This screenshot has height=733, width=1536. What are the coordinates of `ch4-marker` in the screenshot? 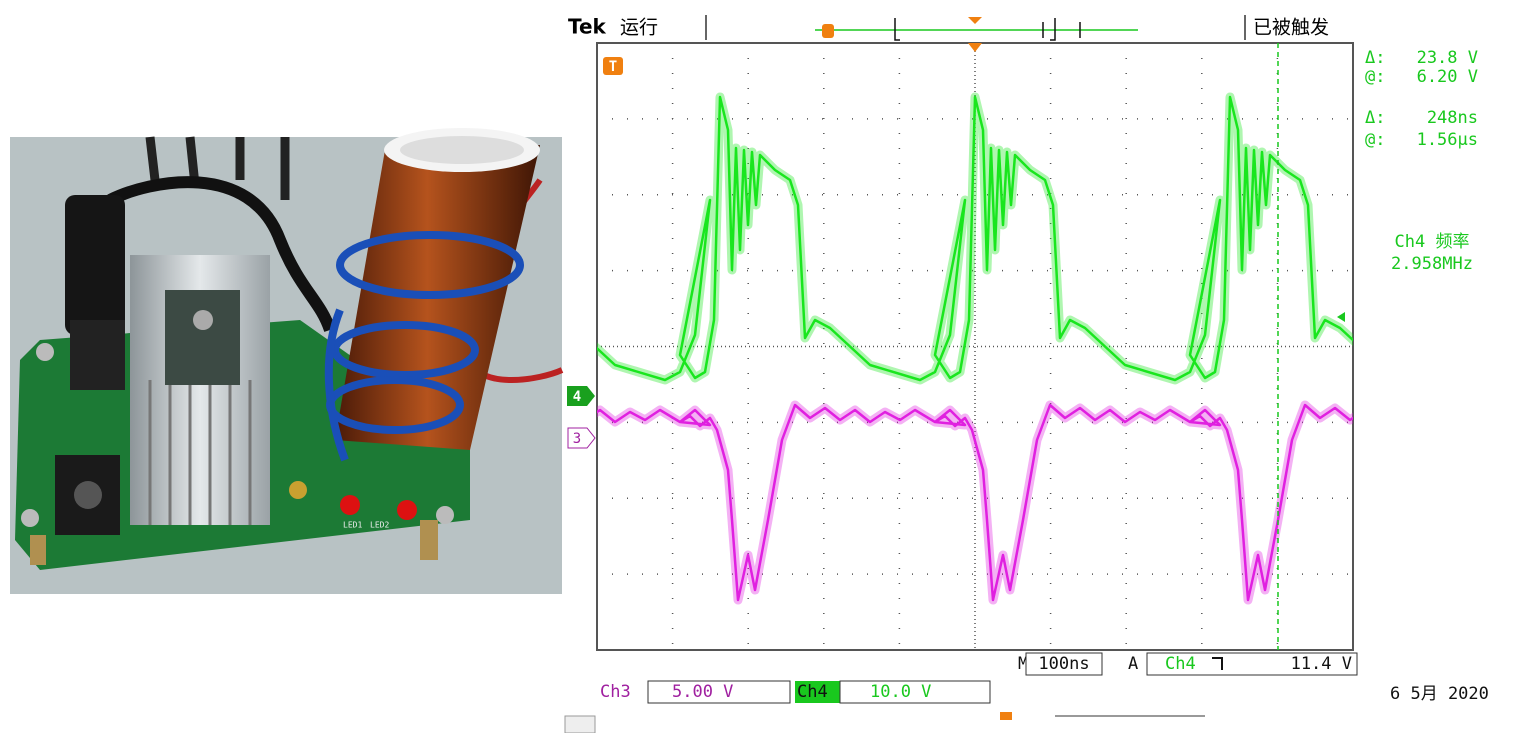 It's located at (581, 396).